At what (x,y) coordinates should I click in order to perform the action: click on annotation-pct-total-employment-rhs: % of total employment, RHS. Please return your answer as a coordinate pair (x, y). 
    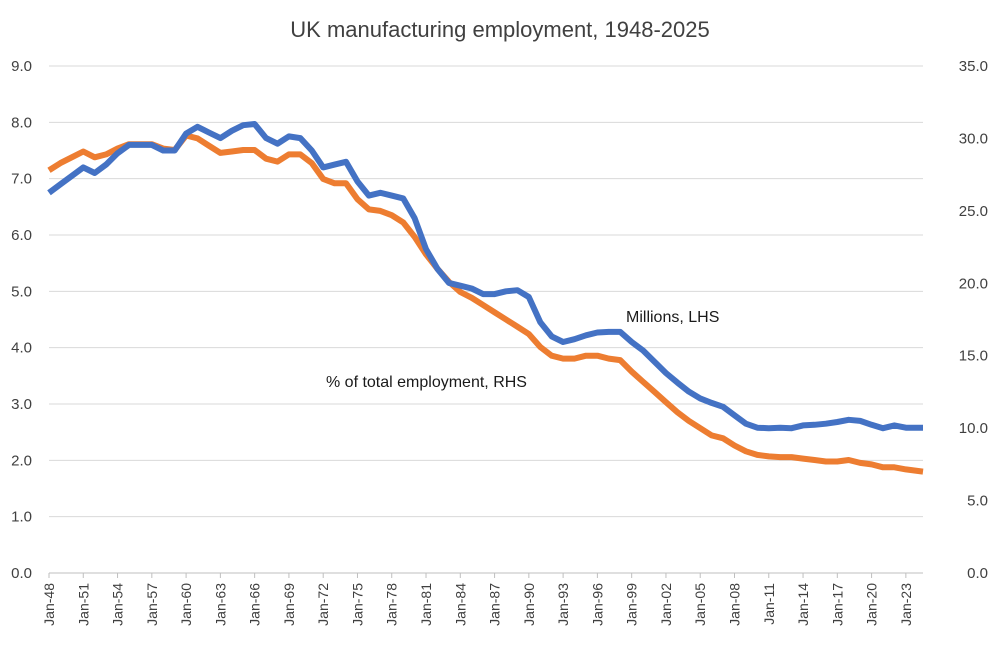
    Looking at the image, I should click on (426, 382).